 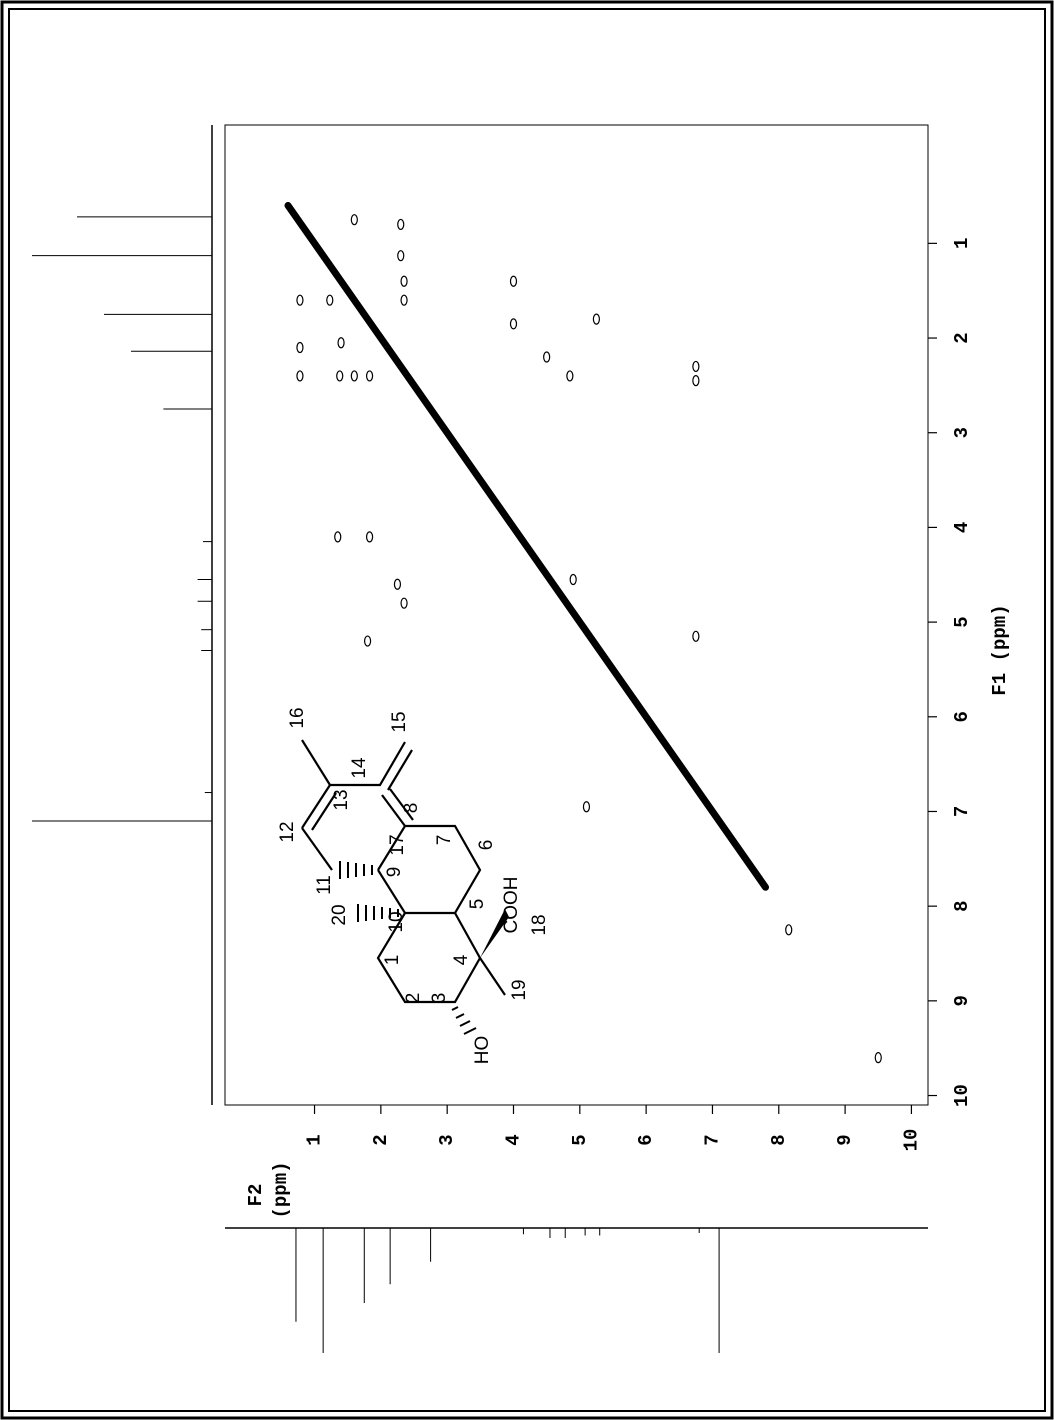 I want to click on y-tick-label: 9, so click(x=962, y=1000).